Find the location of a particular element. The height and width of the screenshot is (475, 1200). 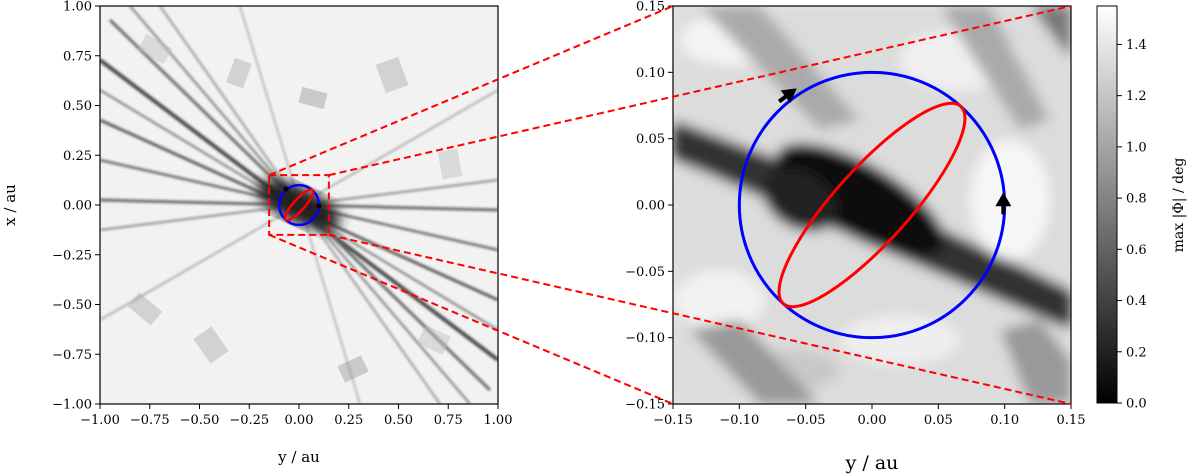

y-tick-label: −0.05 is located at coordinates (645, 272).